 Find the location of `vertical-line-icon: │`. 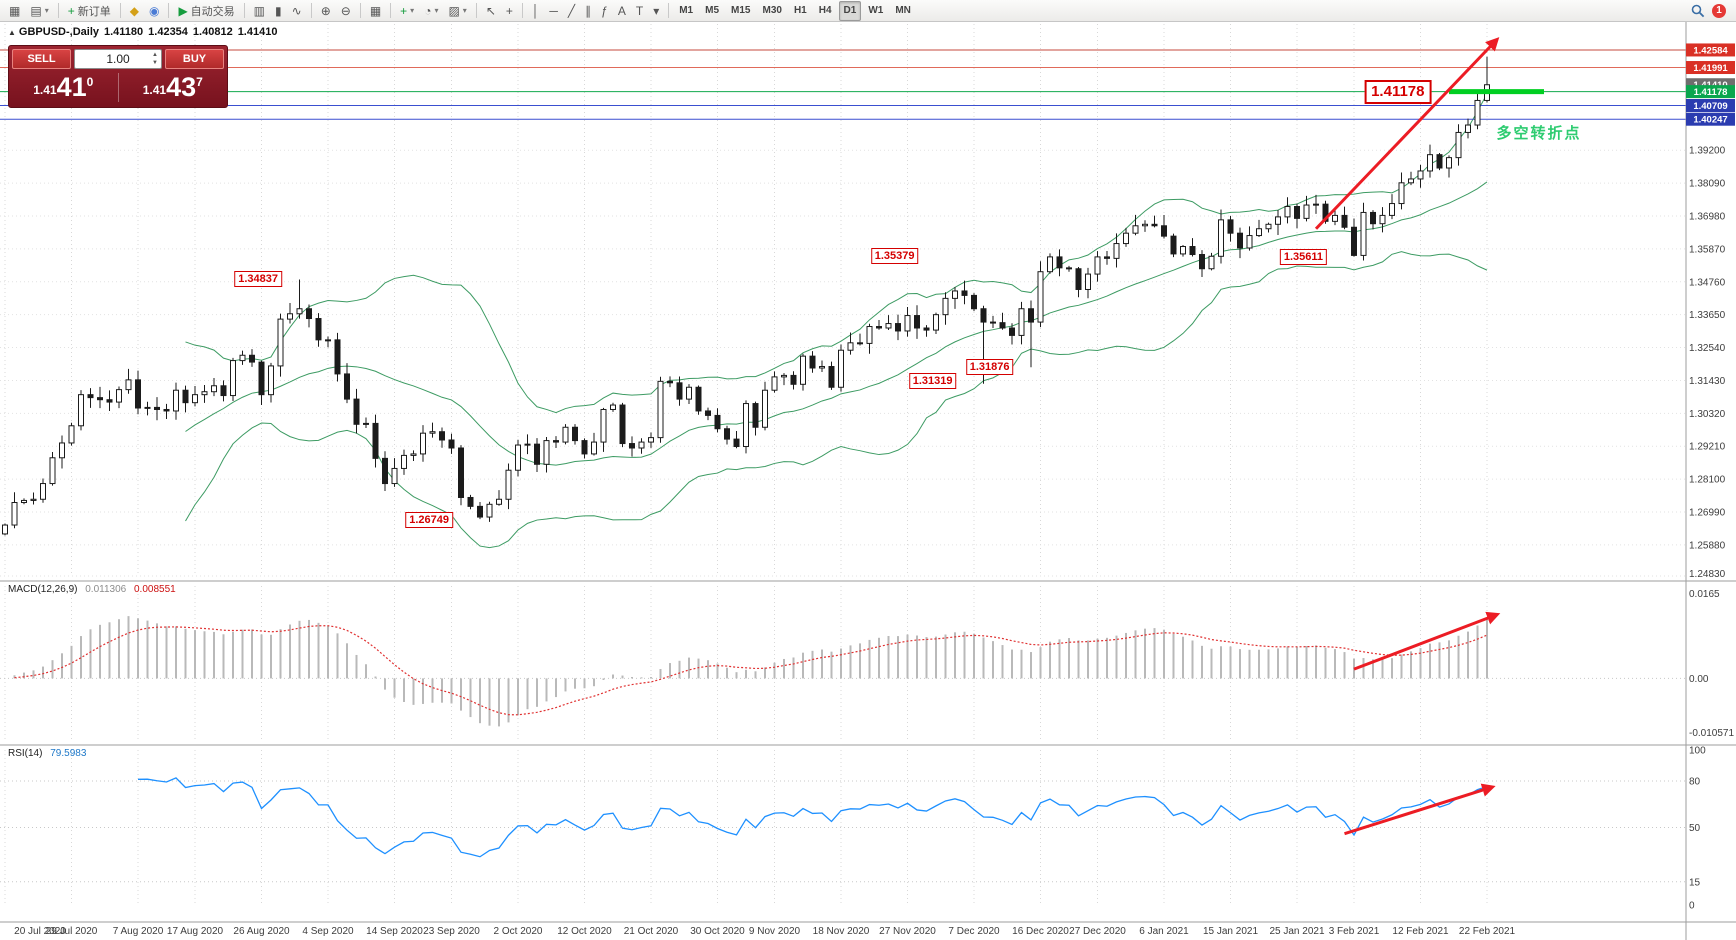

vertical-line-icon: │ is located at coordinates (535, 10).